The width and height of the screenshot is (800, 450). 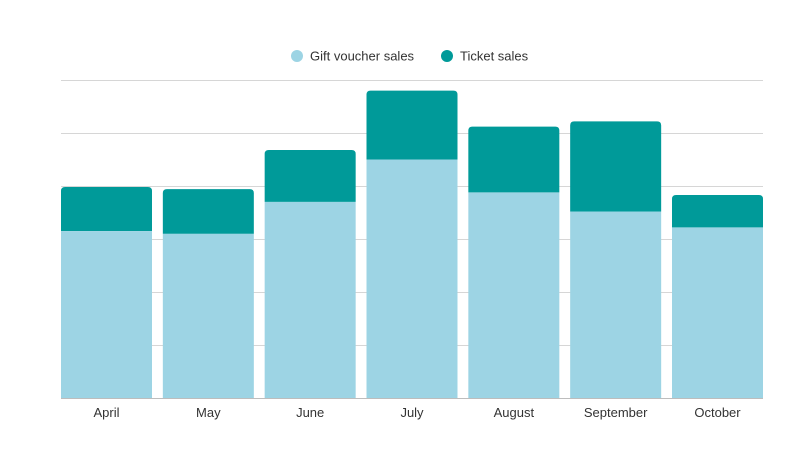 I want to click on bar-ticket-sales-may, so click(x=208, y=211).